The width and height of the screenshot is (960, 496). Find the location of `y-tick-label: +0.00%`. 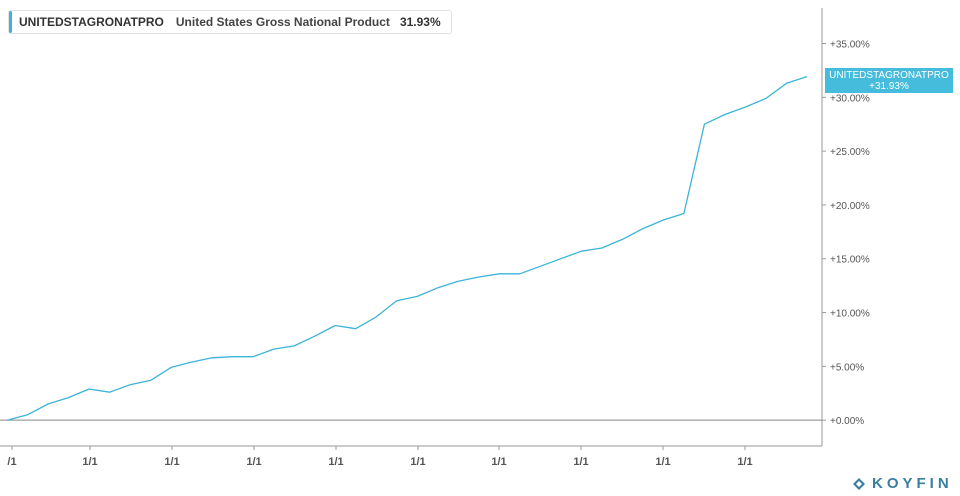

y-tick-label: +0.00% is located at coordinates (847, 421).